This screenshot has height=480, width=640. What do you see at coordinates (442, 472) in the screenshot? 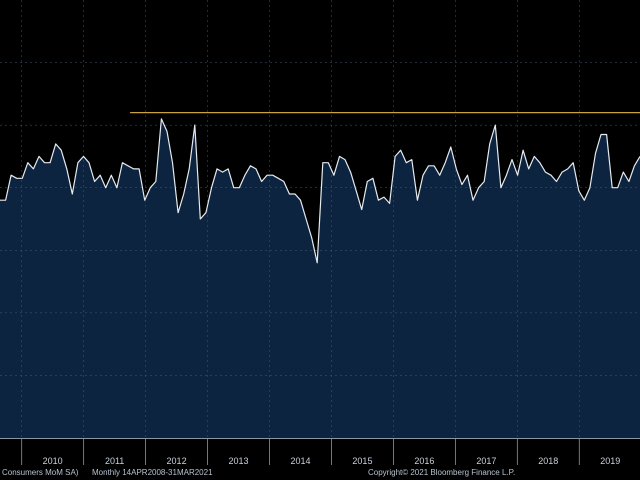
I see `footer-copyright: Copyright© 2021 Bloomberg Finance L.P.` at bounding box center [442, 472].